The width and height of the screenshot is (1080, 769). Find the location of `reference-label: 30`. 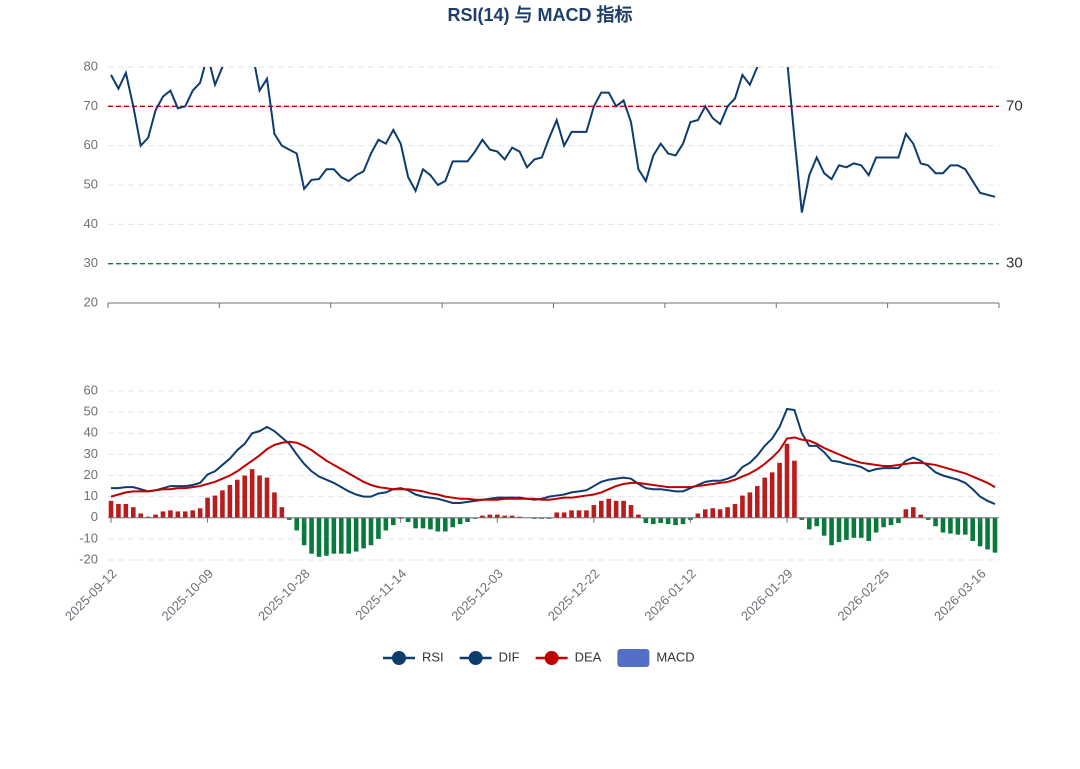

reference-label: 30 is located at coordinates (1014, 263).